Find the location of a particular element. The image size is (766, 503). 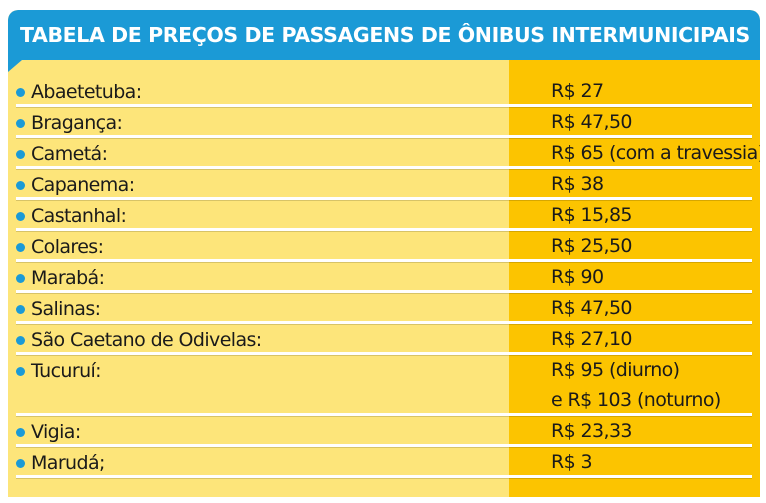

price-cell: R$ 23,33 is located at coordinates (592, 431).